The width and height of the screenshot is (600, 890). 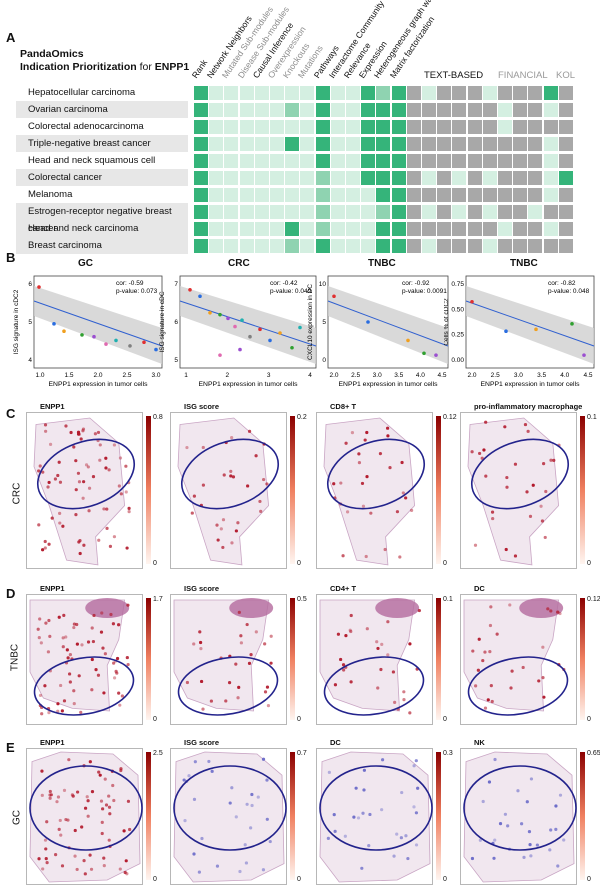 What do you see at coordinates (102, 109) in the screenshot?
I see `heatmap-row-label: Ovarian carcinoma` at bounding box center [102, 109].